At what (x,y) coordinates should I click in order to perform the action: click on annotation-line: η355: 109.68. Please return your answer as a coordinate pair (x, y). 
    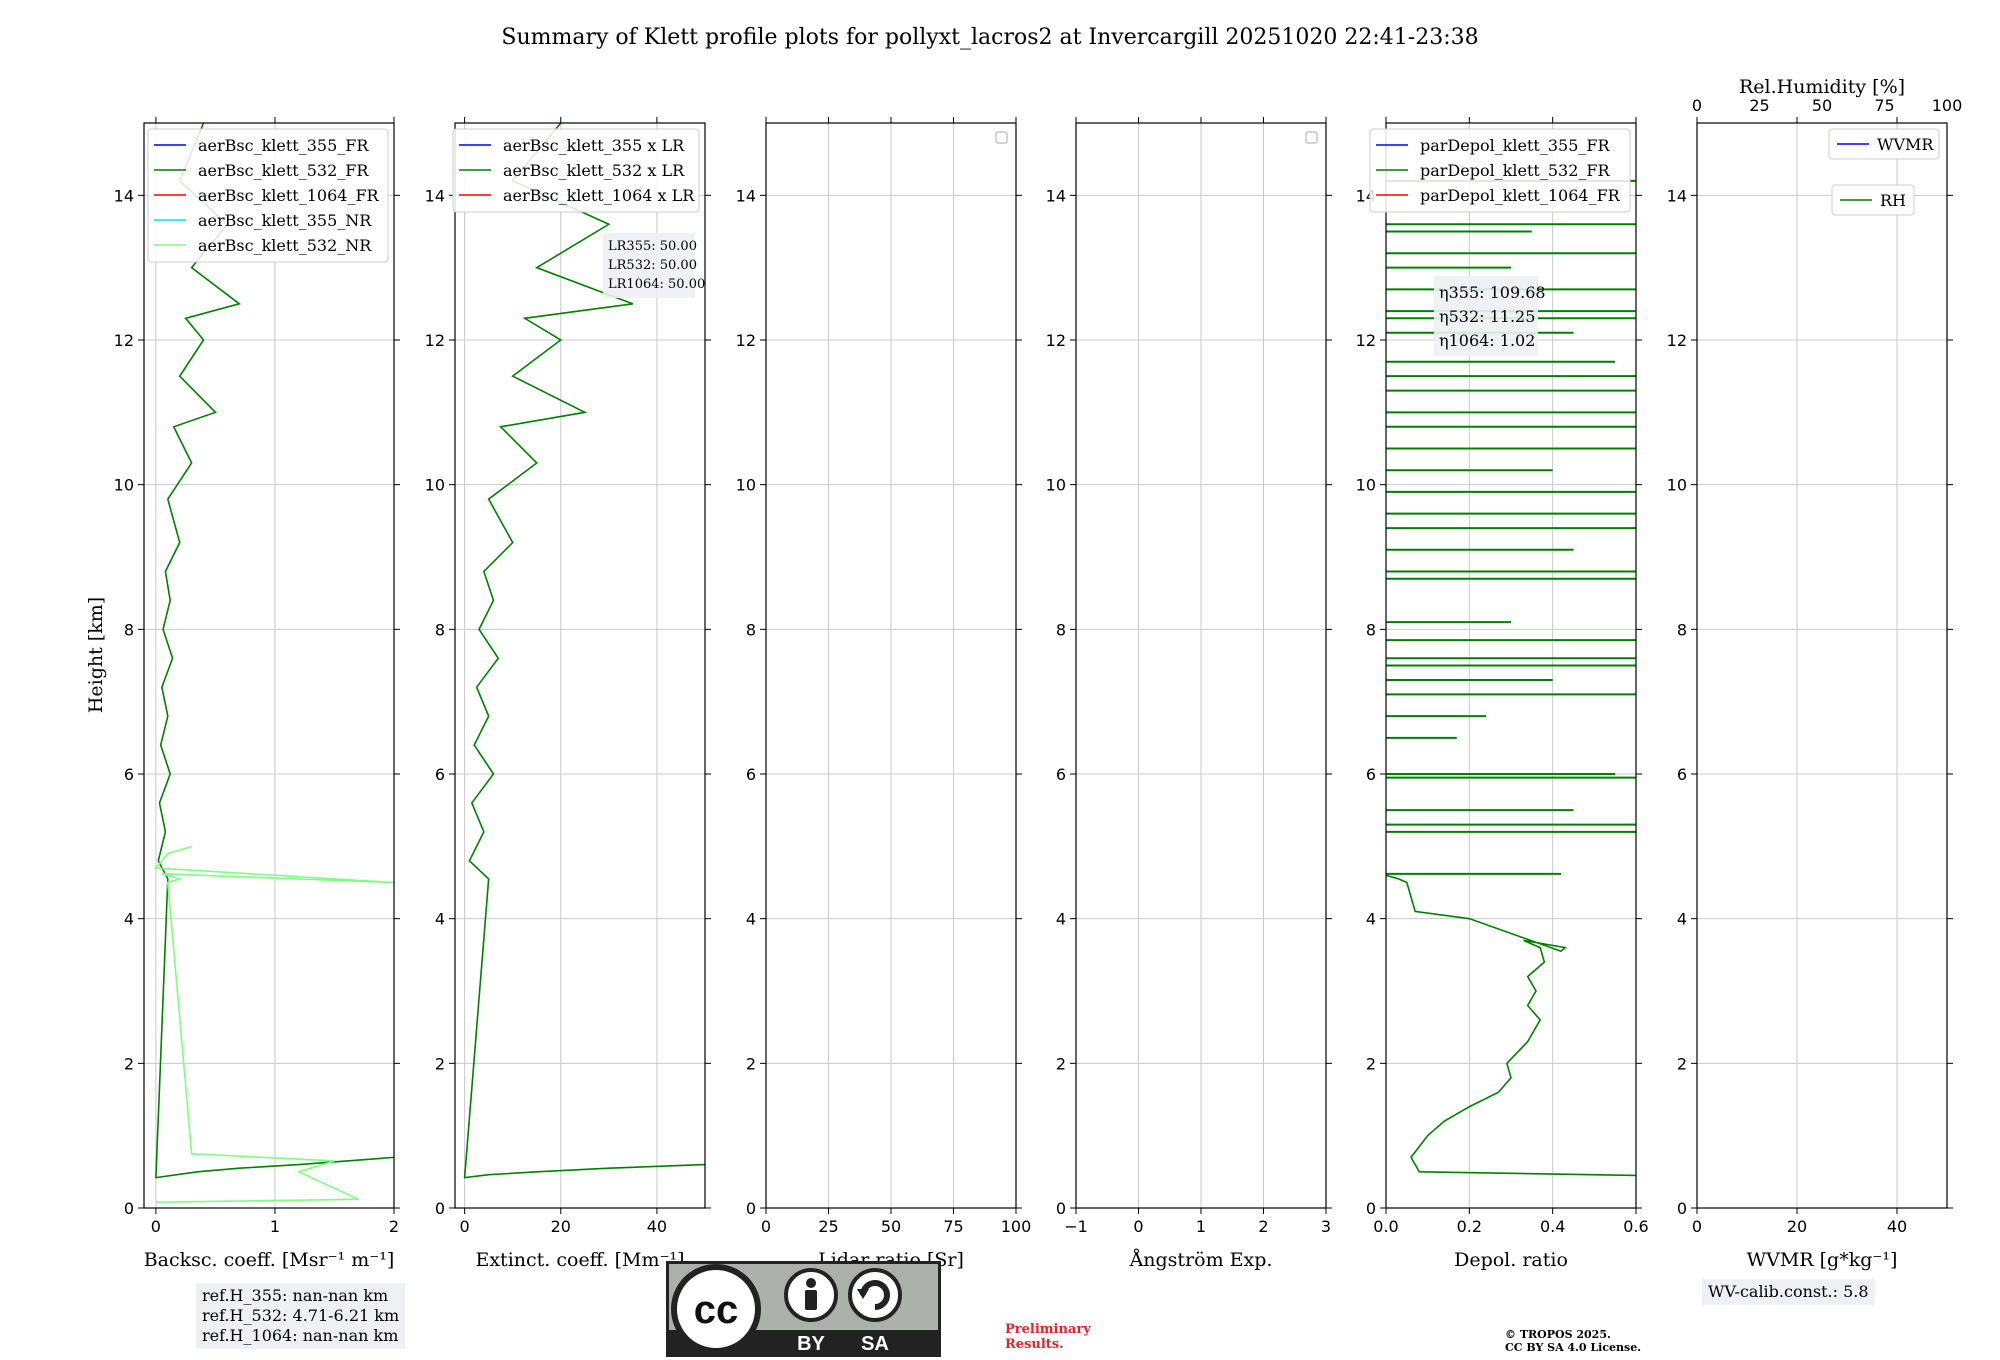
    Looking at the image, I should click on (1492, 292).